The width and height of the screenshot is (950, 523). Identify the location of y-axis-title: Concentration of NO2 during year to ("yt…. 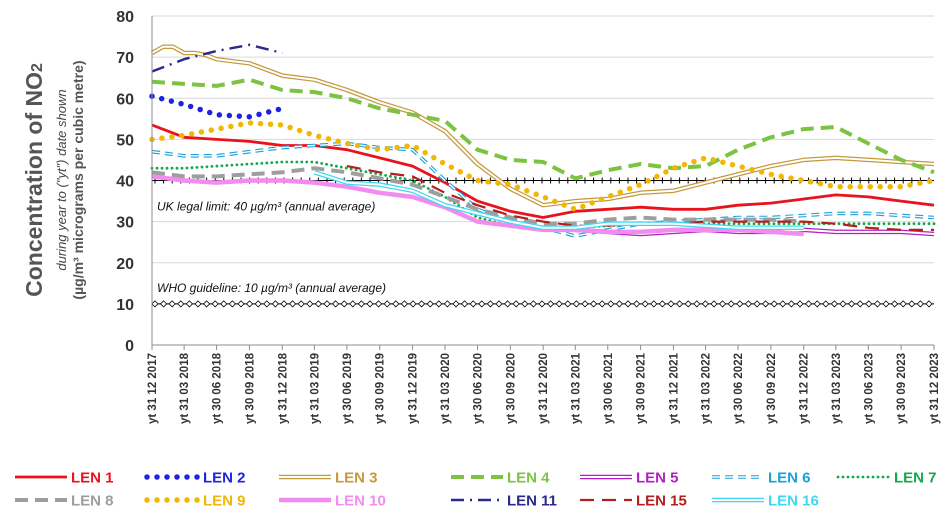
(53, 179).